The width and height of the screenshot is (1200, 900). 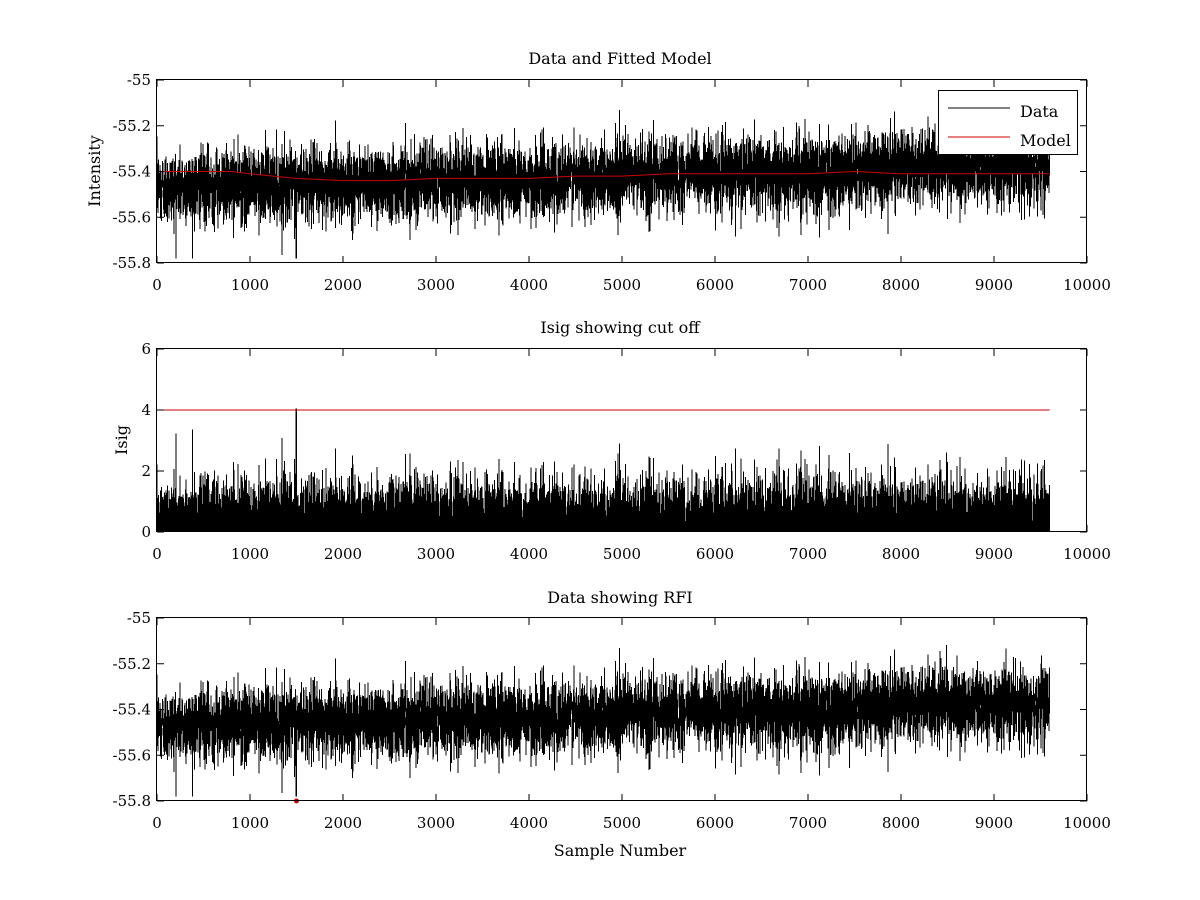 I want to click on legend: Data Model, so click(x=1008, y=122).